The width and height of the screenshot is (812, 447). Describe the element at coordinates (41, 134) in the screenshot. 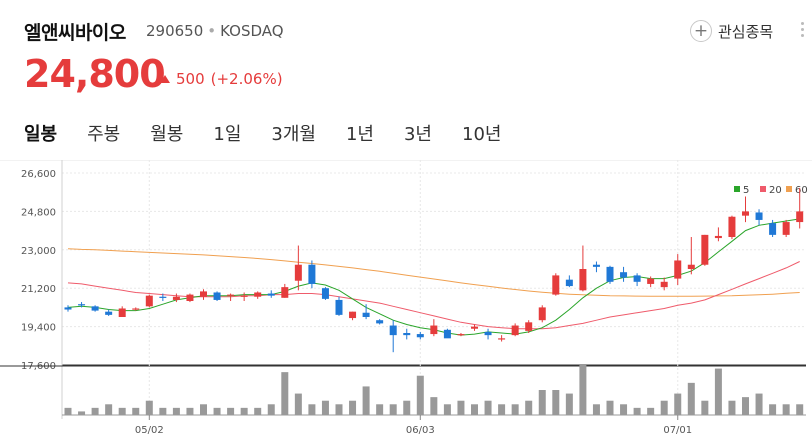

I see `tab-daily: 일봉` at that location.